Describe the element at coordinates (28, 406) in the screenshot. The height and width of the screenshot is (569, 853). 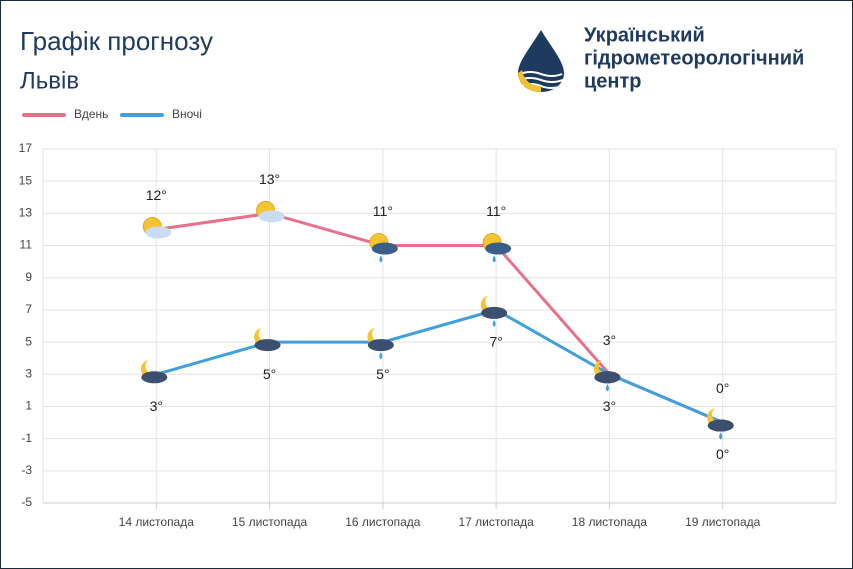
I see `y-tick-label: 1` at that location.